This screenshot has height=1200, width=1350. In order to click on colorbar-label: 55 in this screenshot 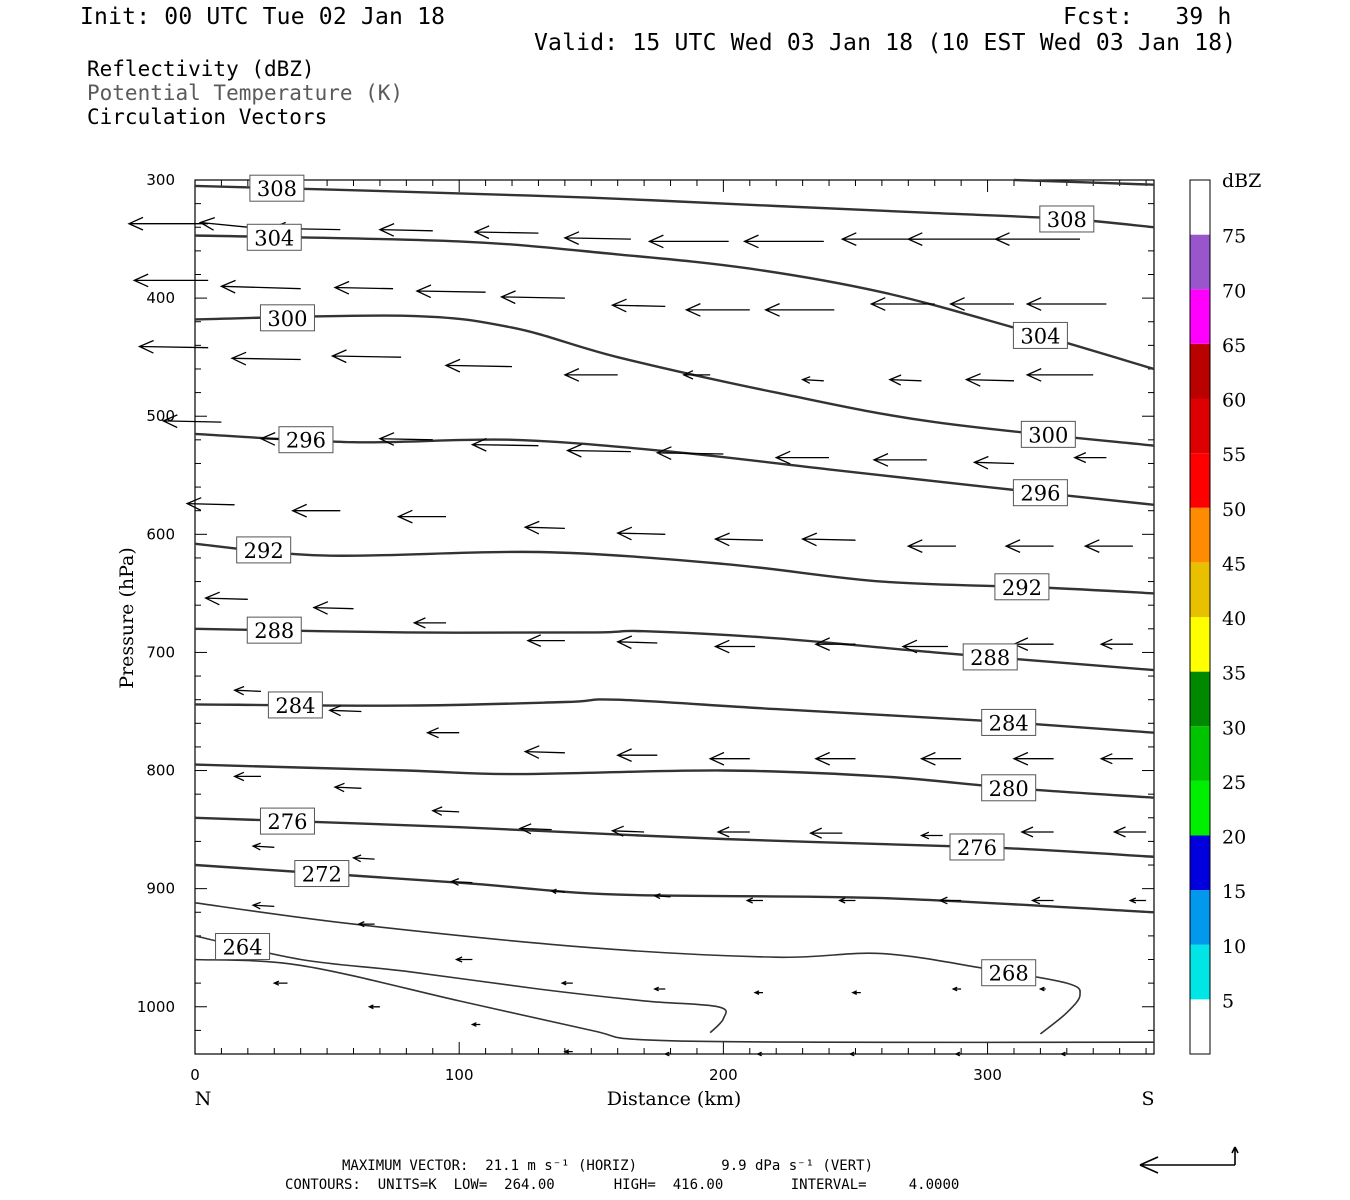, I will do `click(1234, 455)`.